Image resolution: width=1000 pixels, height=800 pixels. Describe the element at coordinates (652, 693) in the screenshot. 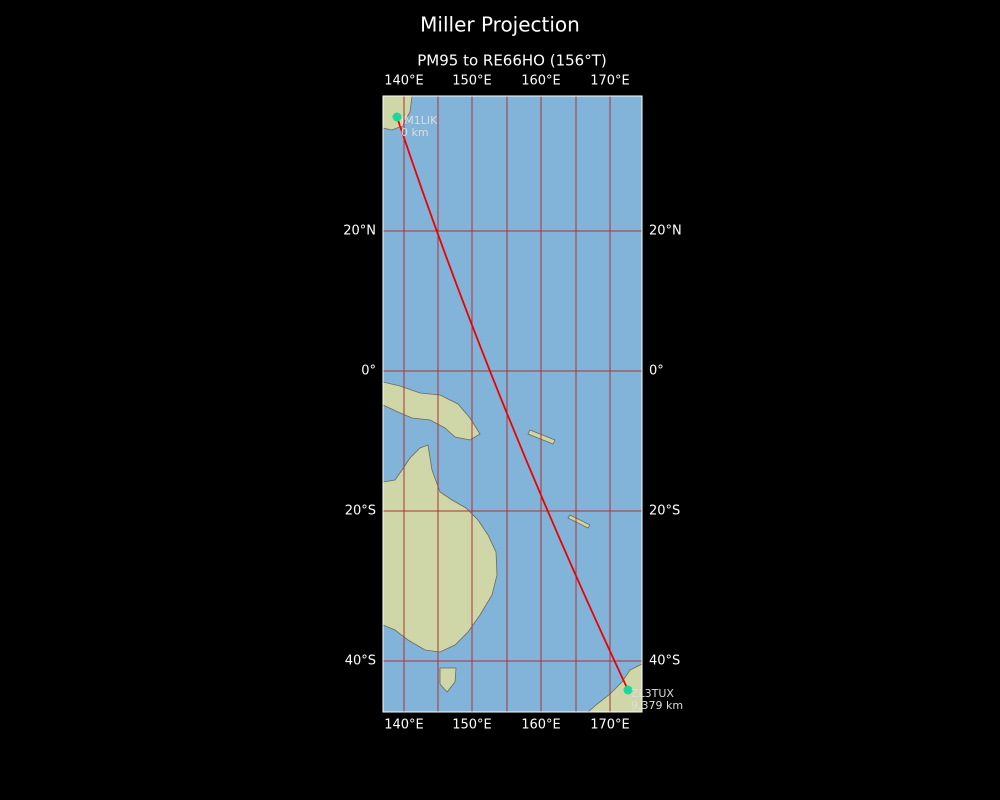

I see `station-call: ZL3TUX` at that location.